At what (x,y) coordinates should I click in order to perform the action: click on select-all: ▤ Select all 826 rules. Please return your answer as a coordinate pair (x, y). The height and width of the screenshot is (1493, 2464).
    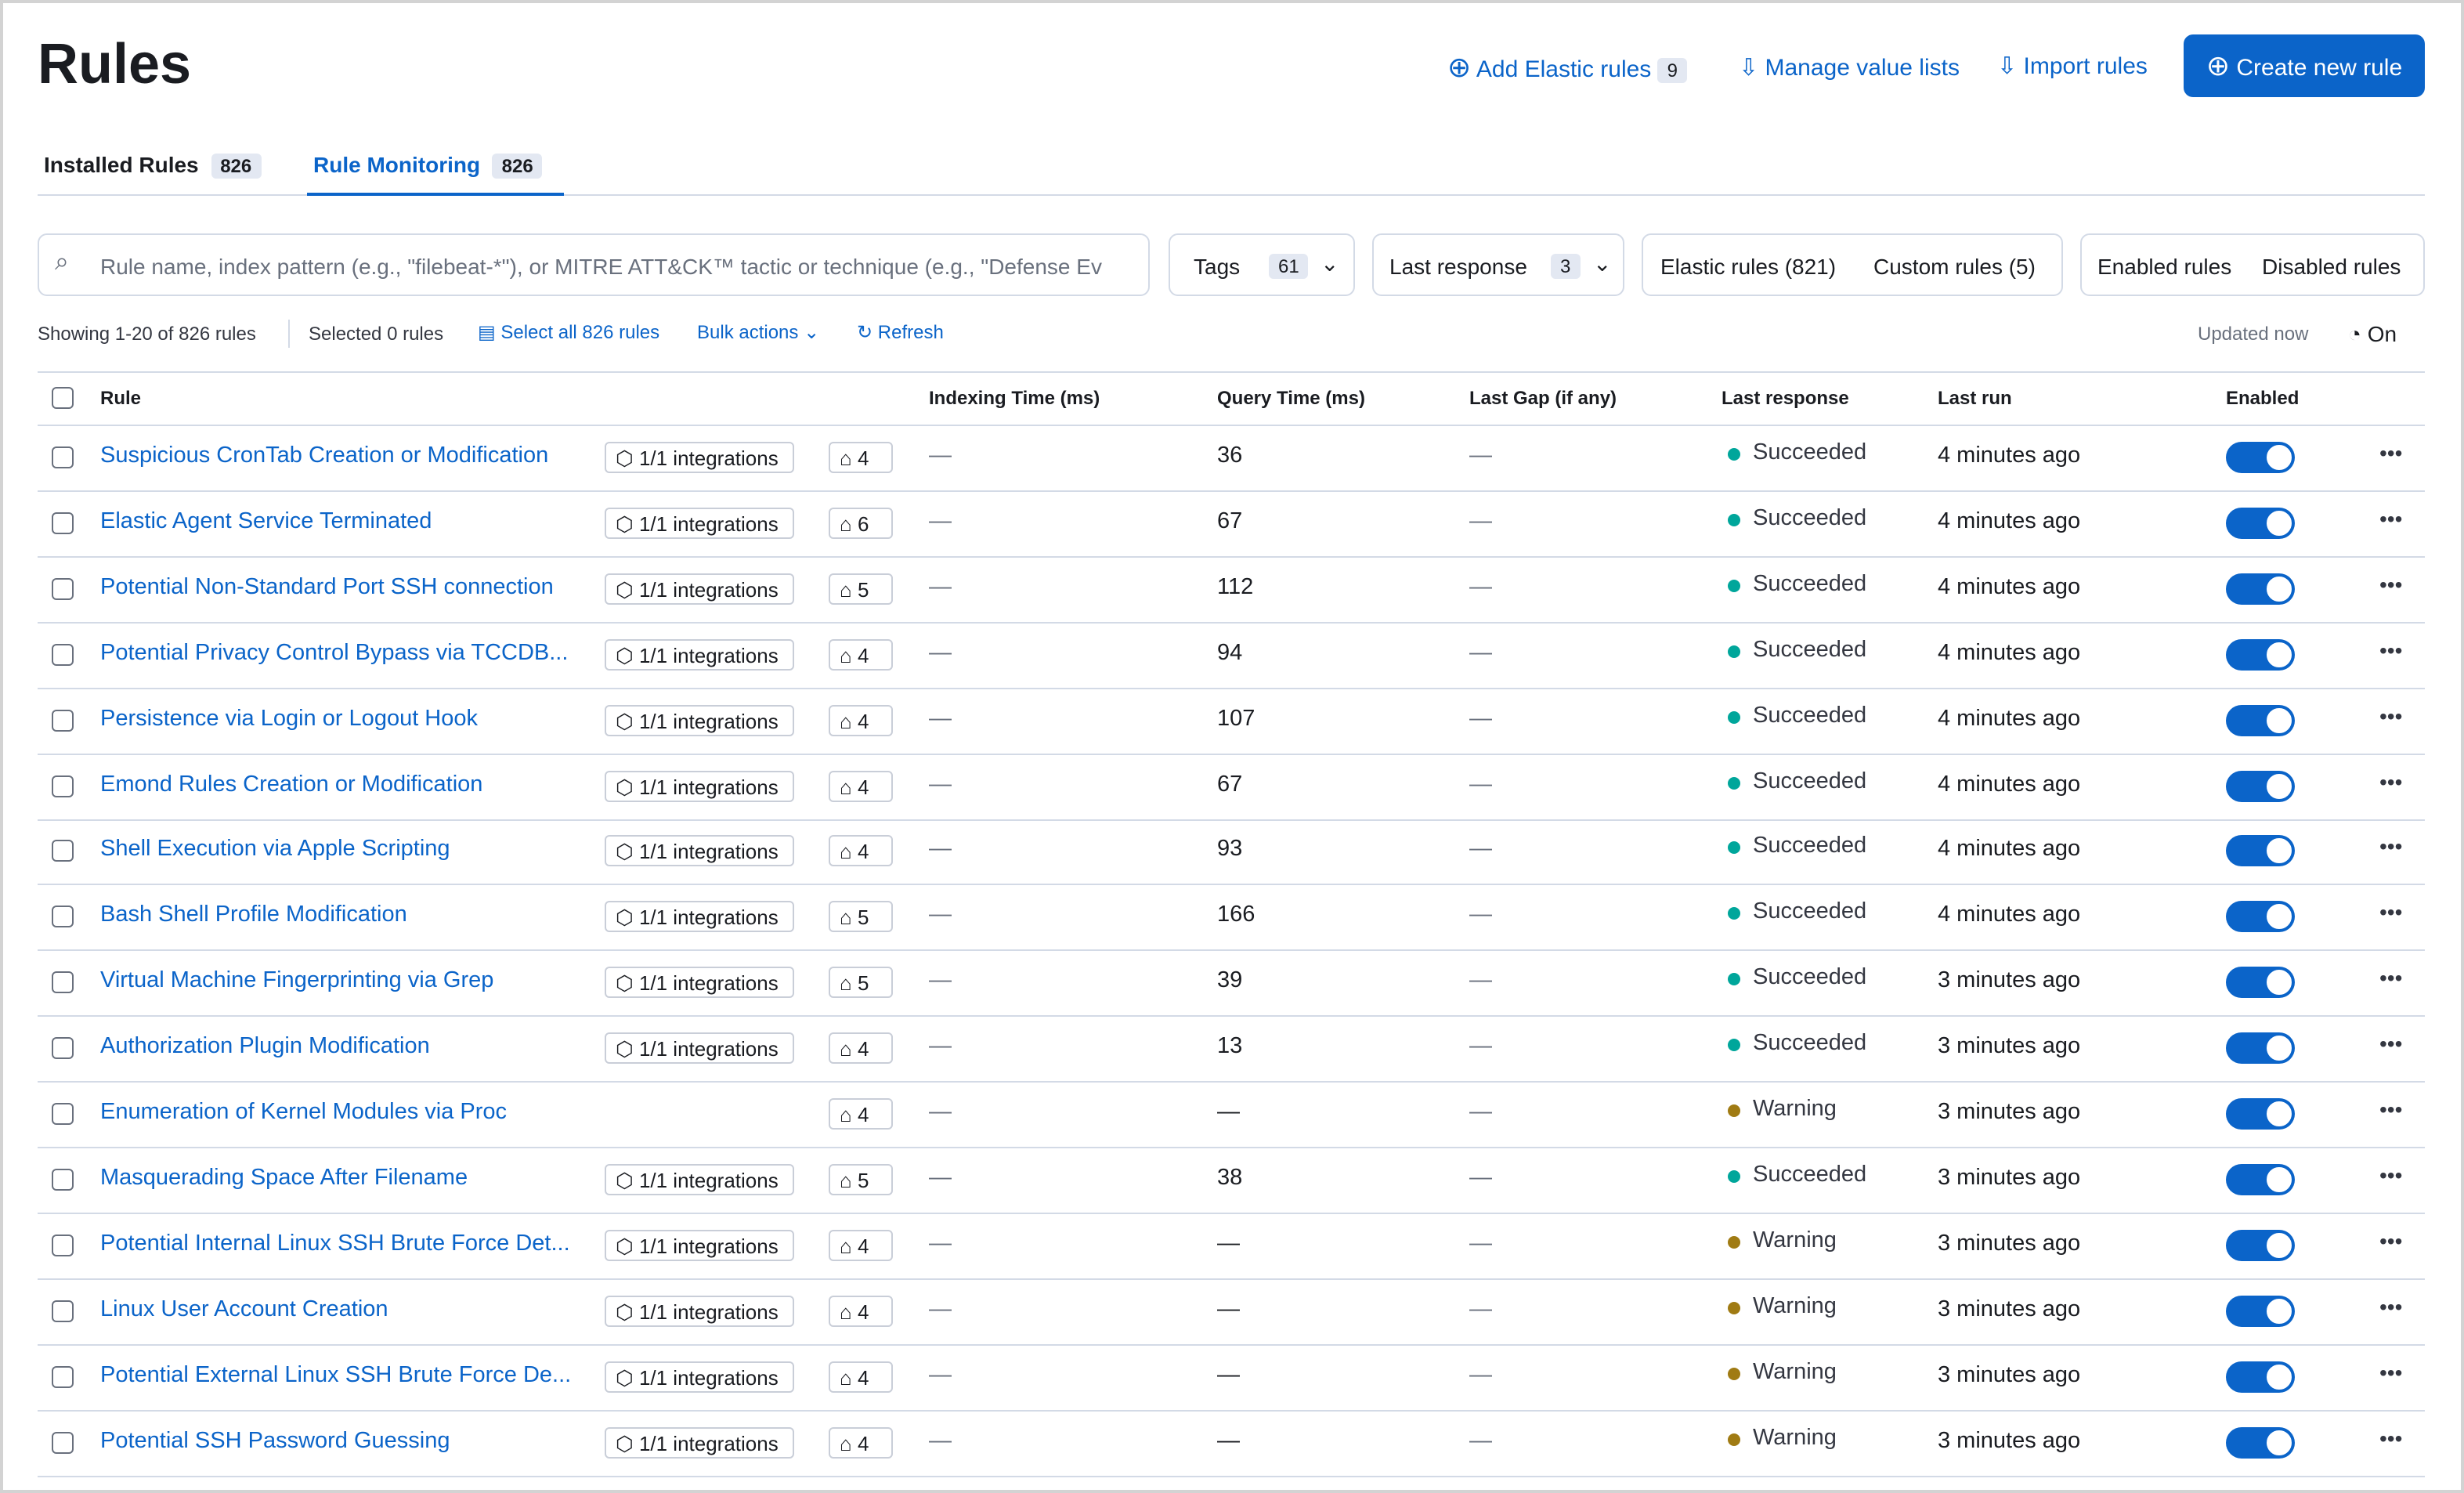
    Looking at the image, I should click on (569, 332).